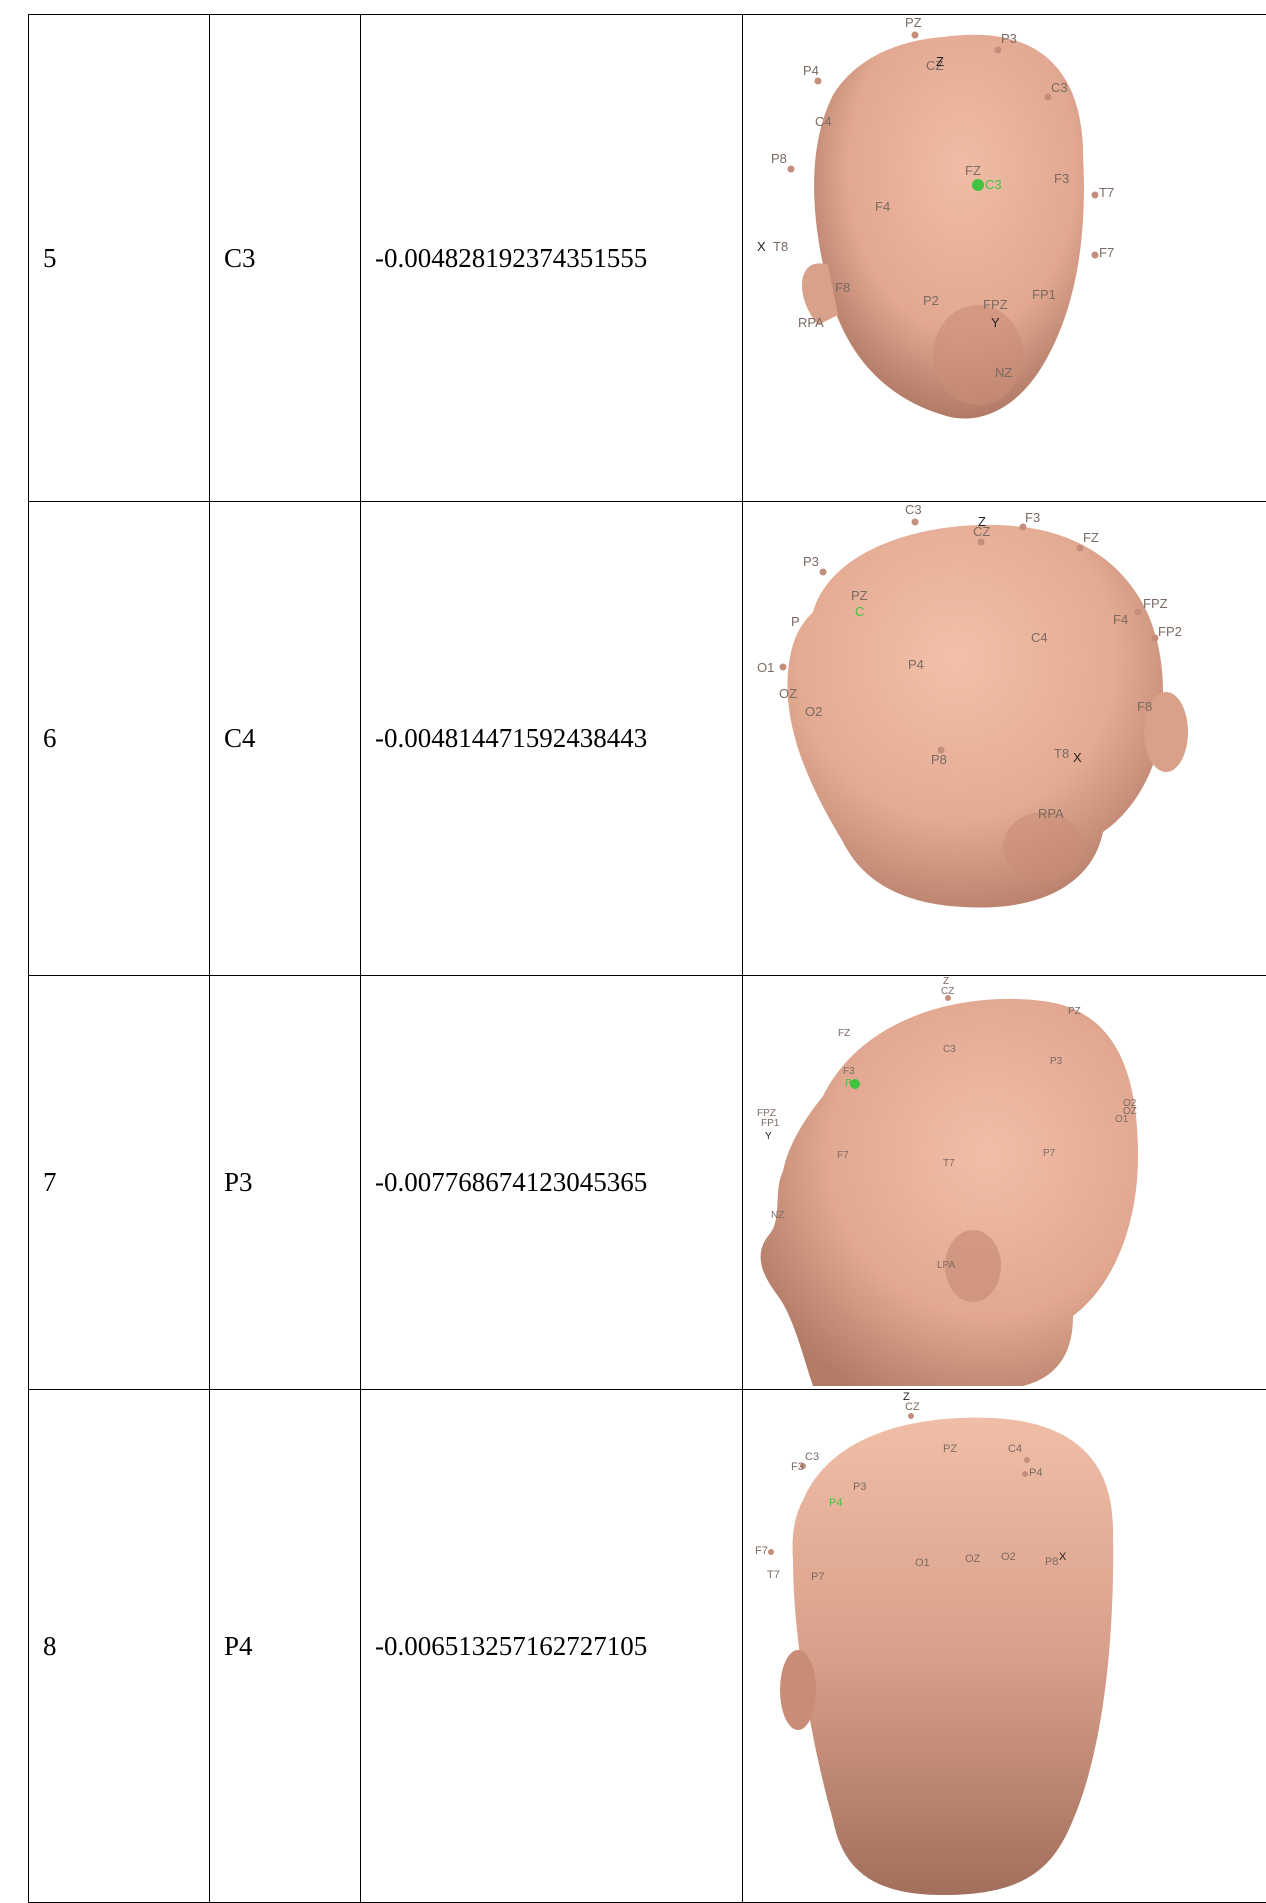  What do you see at coordinates (931, 300) in the screenshot?
I see `svg-text: P2` at bounding box center [931, 300].